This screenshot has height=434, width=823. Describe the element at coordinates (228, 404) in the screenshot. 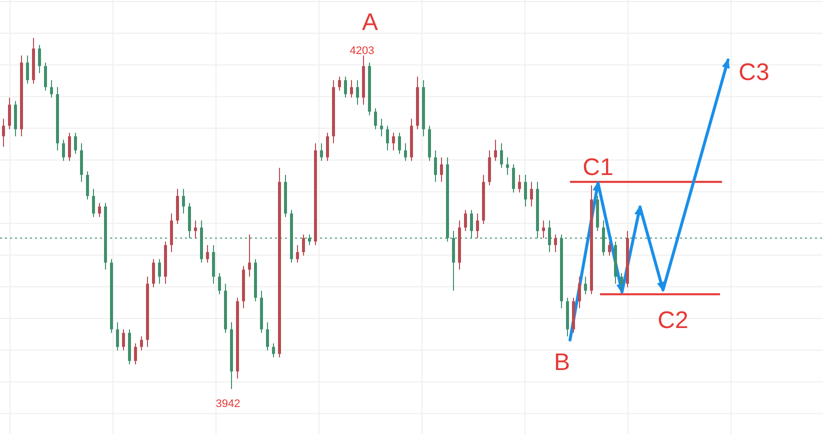

I see `text: 3942` at that location.